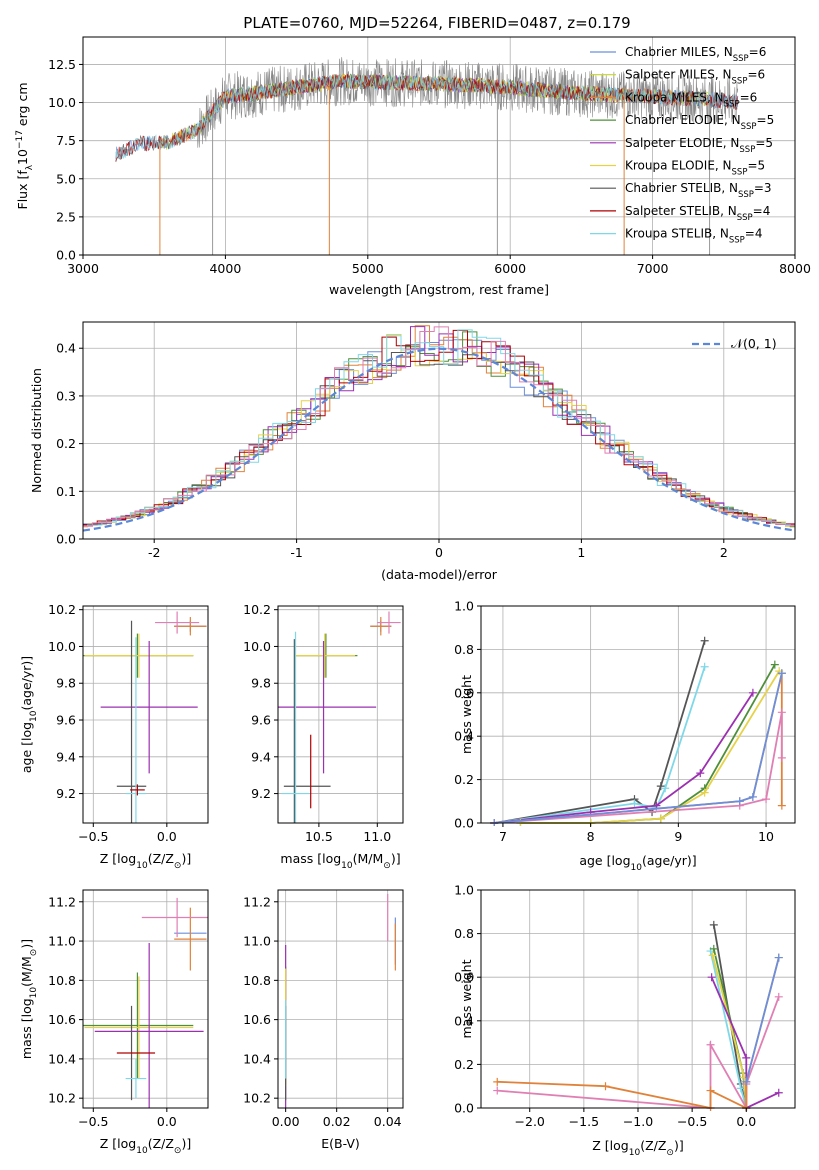 The image size is (819, 1170). What do you see at coordinates (653, 268) in the screenshot?
I see `x-tick-label: 7000` at bounding box center [653, 268].